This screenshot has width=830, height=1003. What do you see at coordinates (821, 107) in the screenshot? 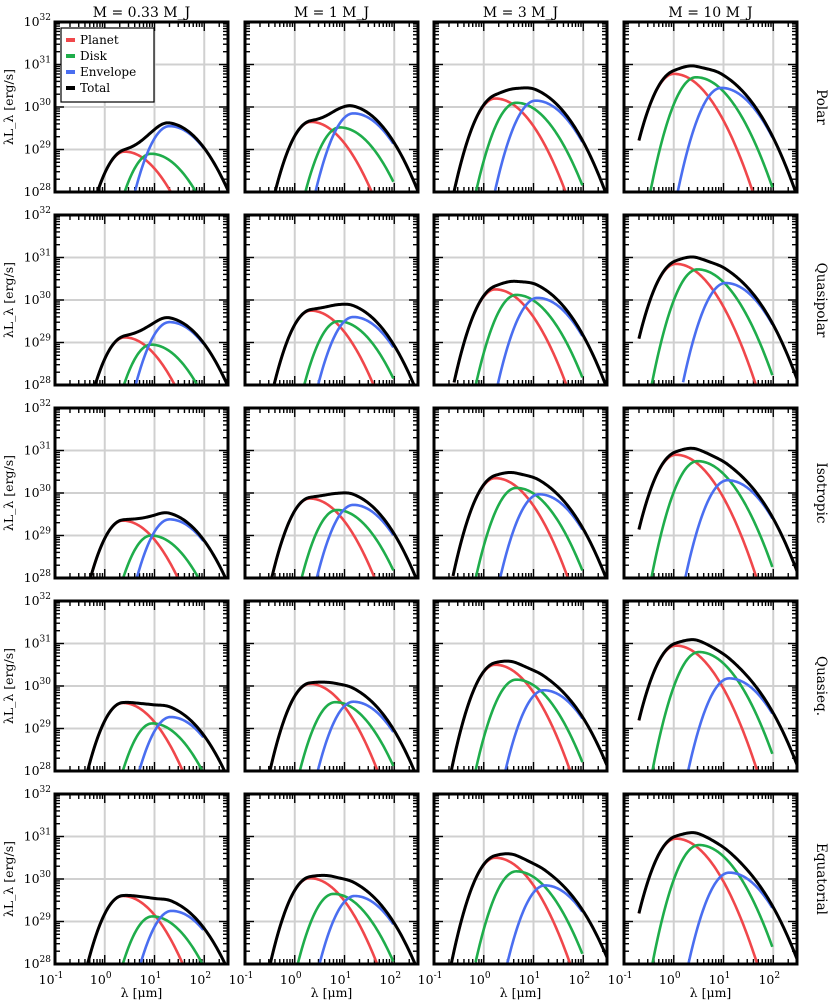
I see `row-label: Polar` at bounding box center [821, 107].